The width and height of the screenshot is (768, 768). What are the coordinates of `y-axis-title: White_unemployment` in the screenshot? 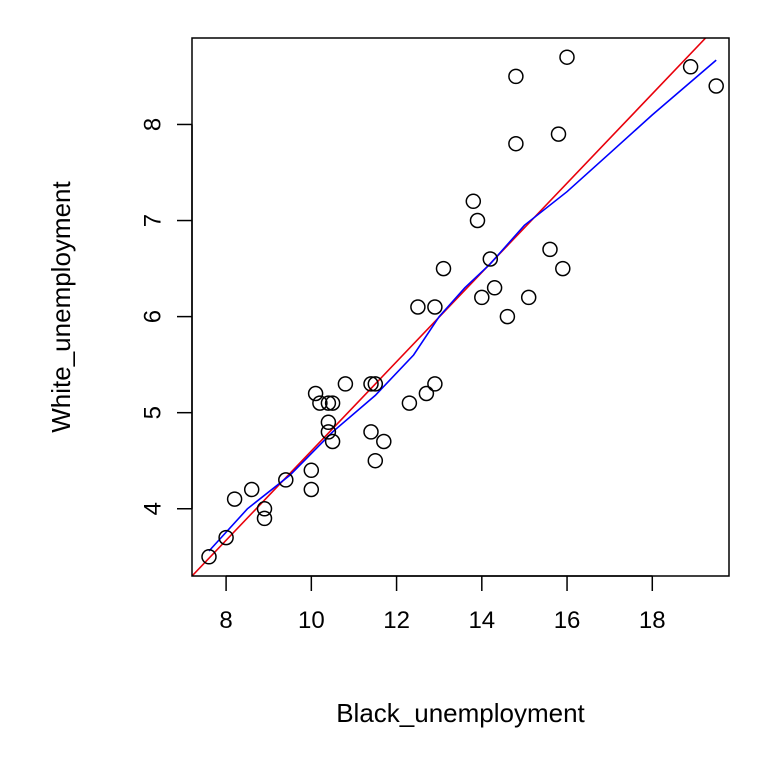 It's located at (61, 307).